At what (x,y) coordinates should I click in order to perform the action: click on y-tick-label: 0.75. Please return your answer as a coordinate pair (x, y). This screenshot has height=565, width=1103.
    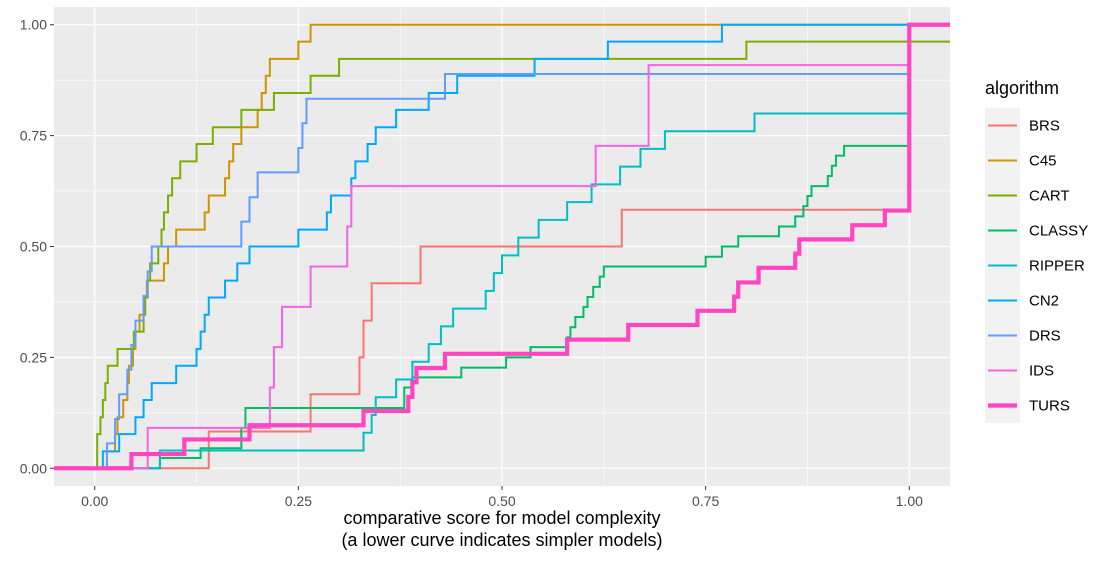
    Looking at the image, I should click on (33, 136).